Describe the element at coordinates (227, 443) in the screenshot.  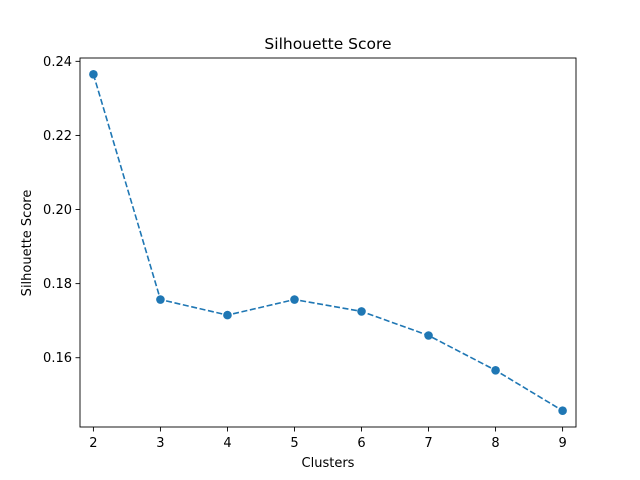
I see `x-tick-label: 4` at that location.